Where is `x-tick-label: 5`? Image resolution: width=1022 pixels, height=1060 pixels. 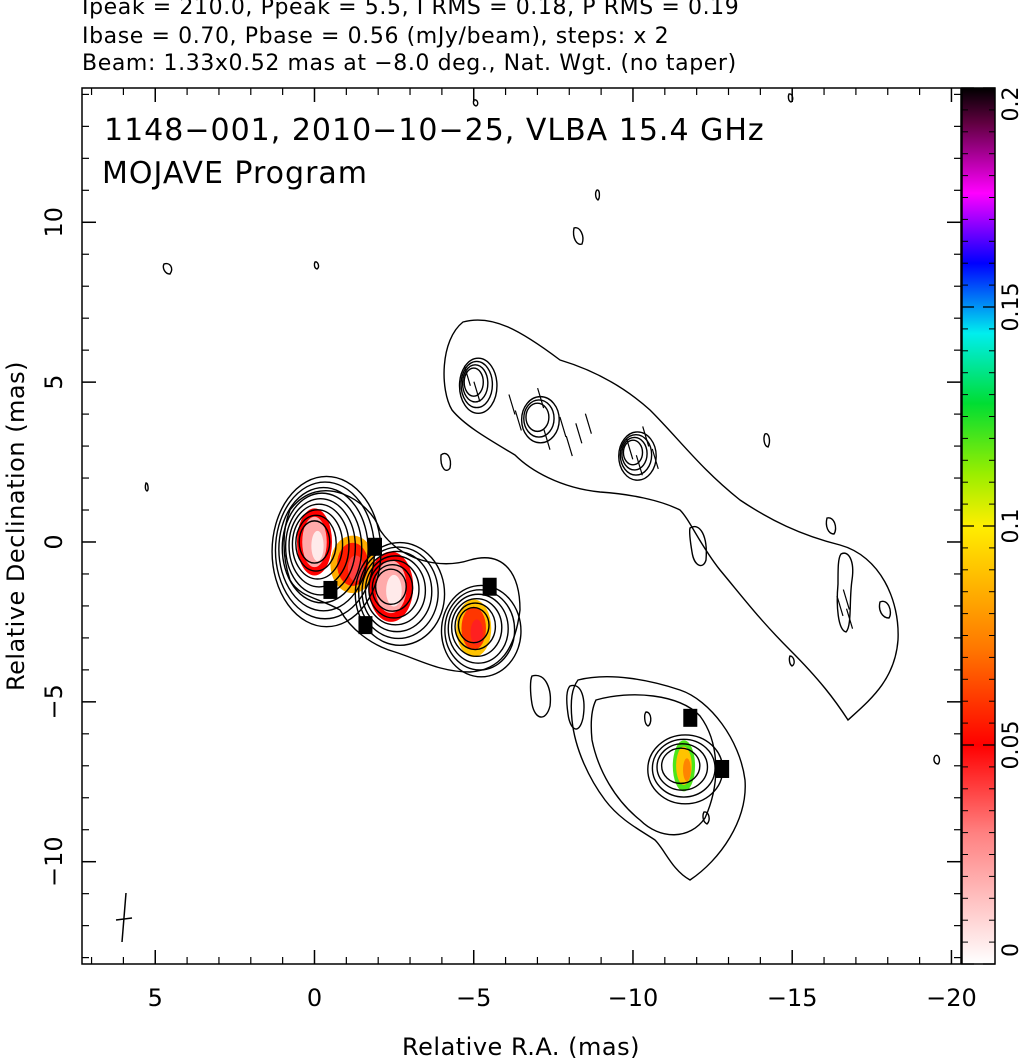
x-tick-label: 5 is located at coordinates (155, 998).